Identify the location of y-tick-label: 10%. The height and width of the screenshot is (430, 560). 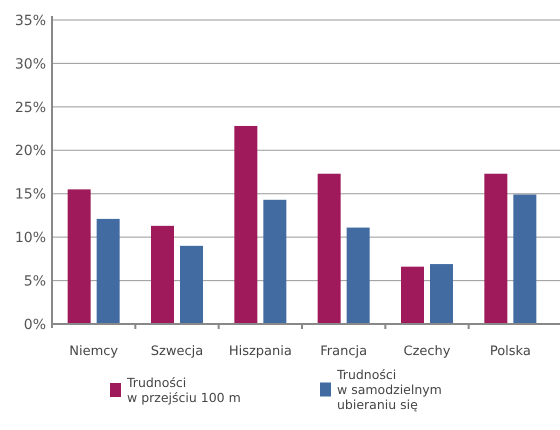
(30, 238).